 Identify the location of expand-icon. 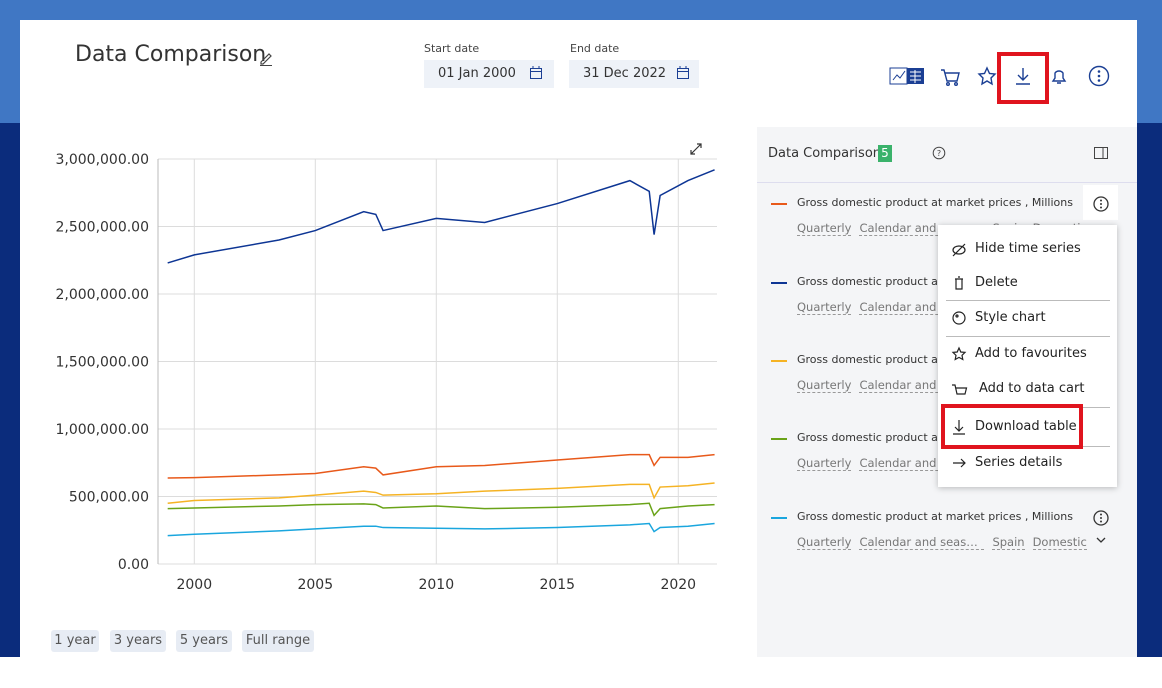
(696, 149).